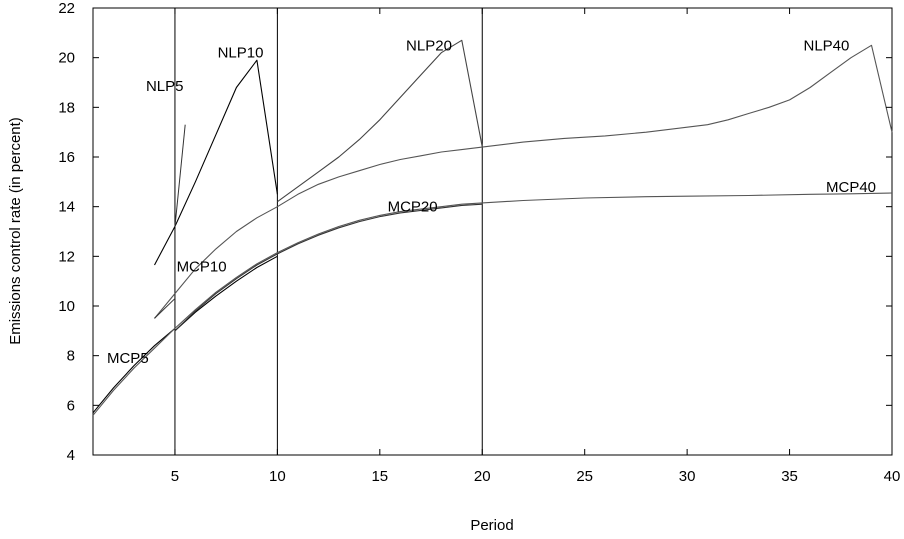  What do you see at coordinates (165, 86) in the screenshot?
I see `series-label-nlp5: NLP5` at bounding box center [165, 86].